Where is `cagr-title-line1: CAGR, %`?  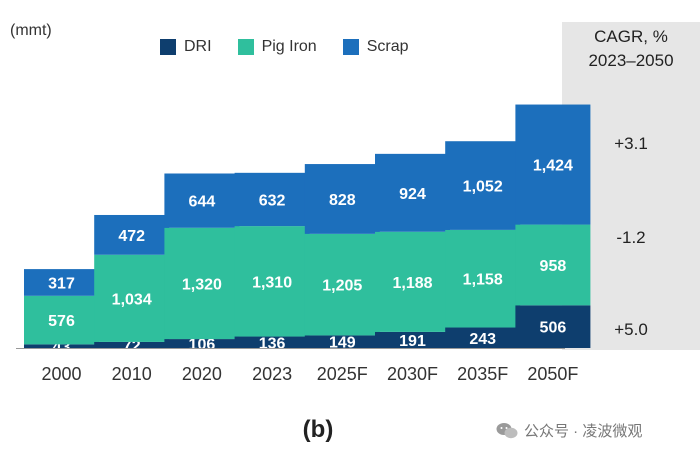 cagr-title-line1: CAGR, % is located at coordinates (631, 36).